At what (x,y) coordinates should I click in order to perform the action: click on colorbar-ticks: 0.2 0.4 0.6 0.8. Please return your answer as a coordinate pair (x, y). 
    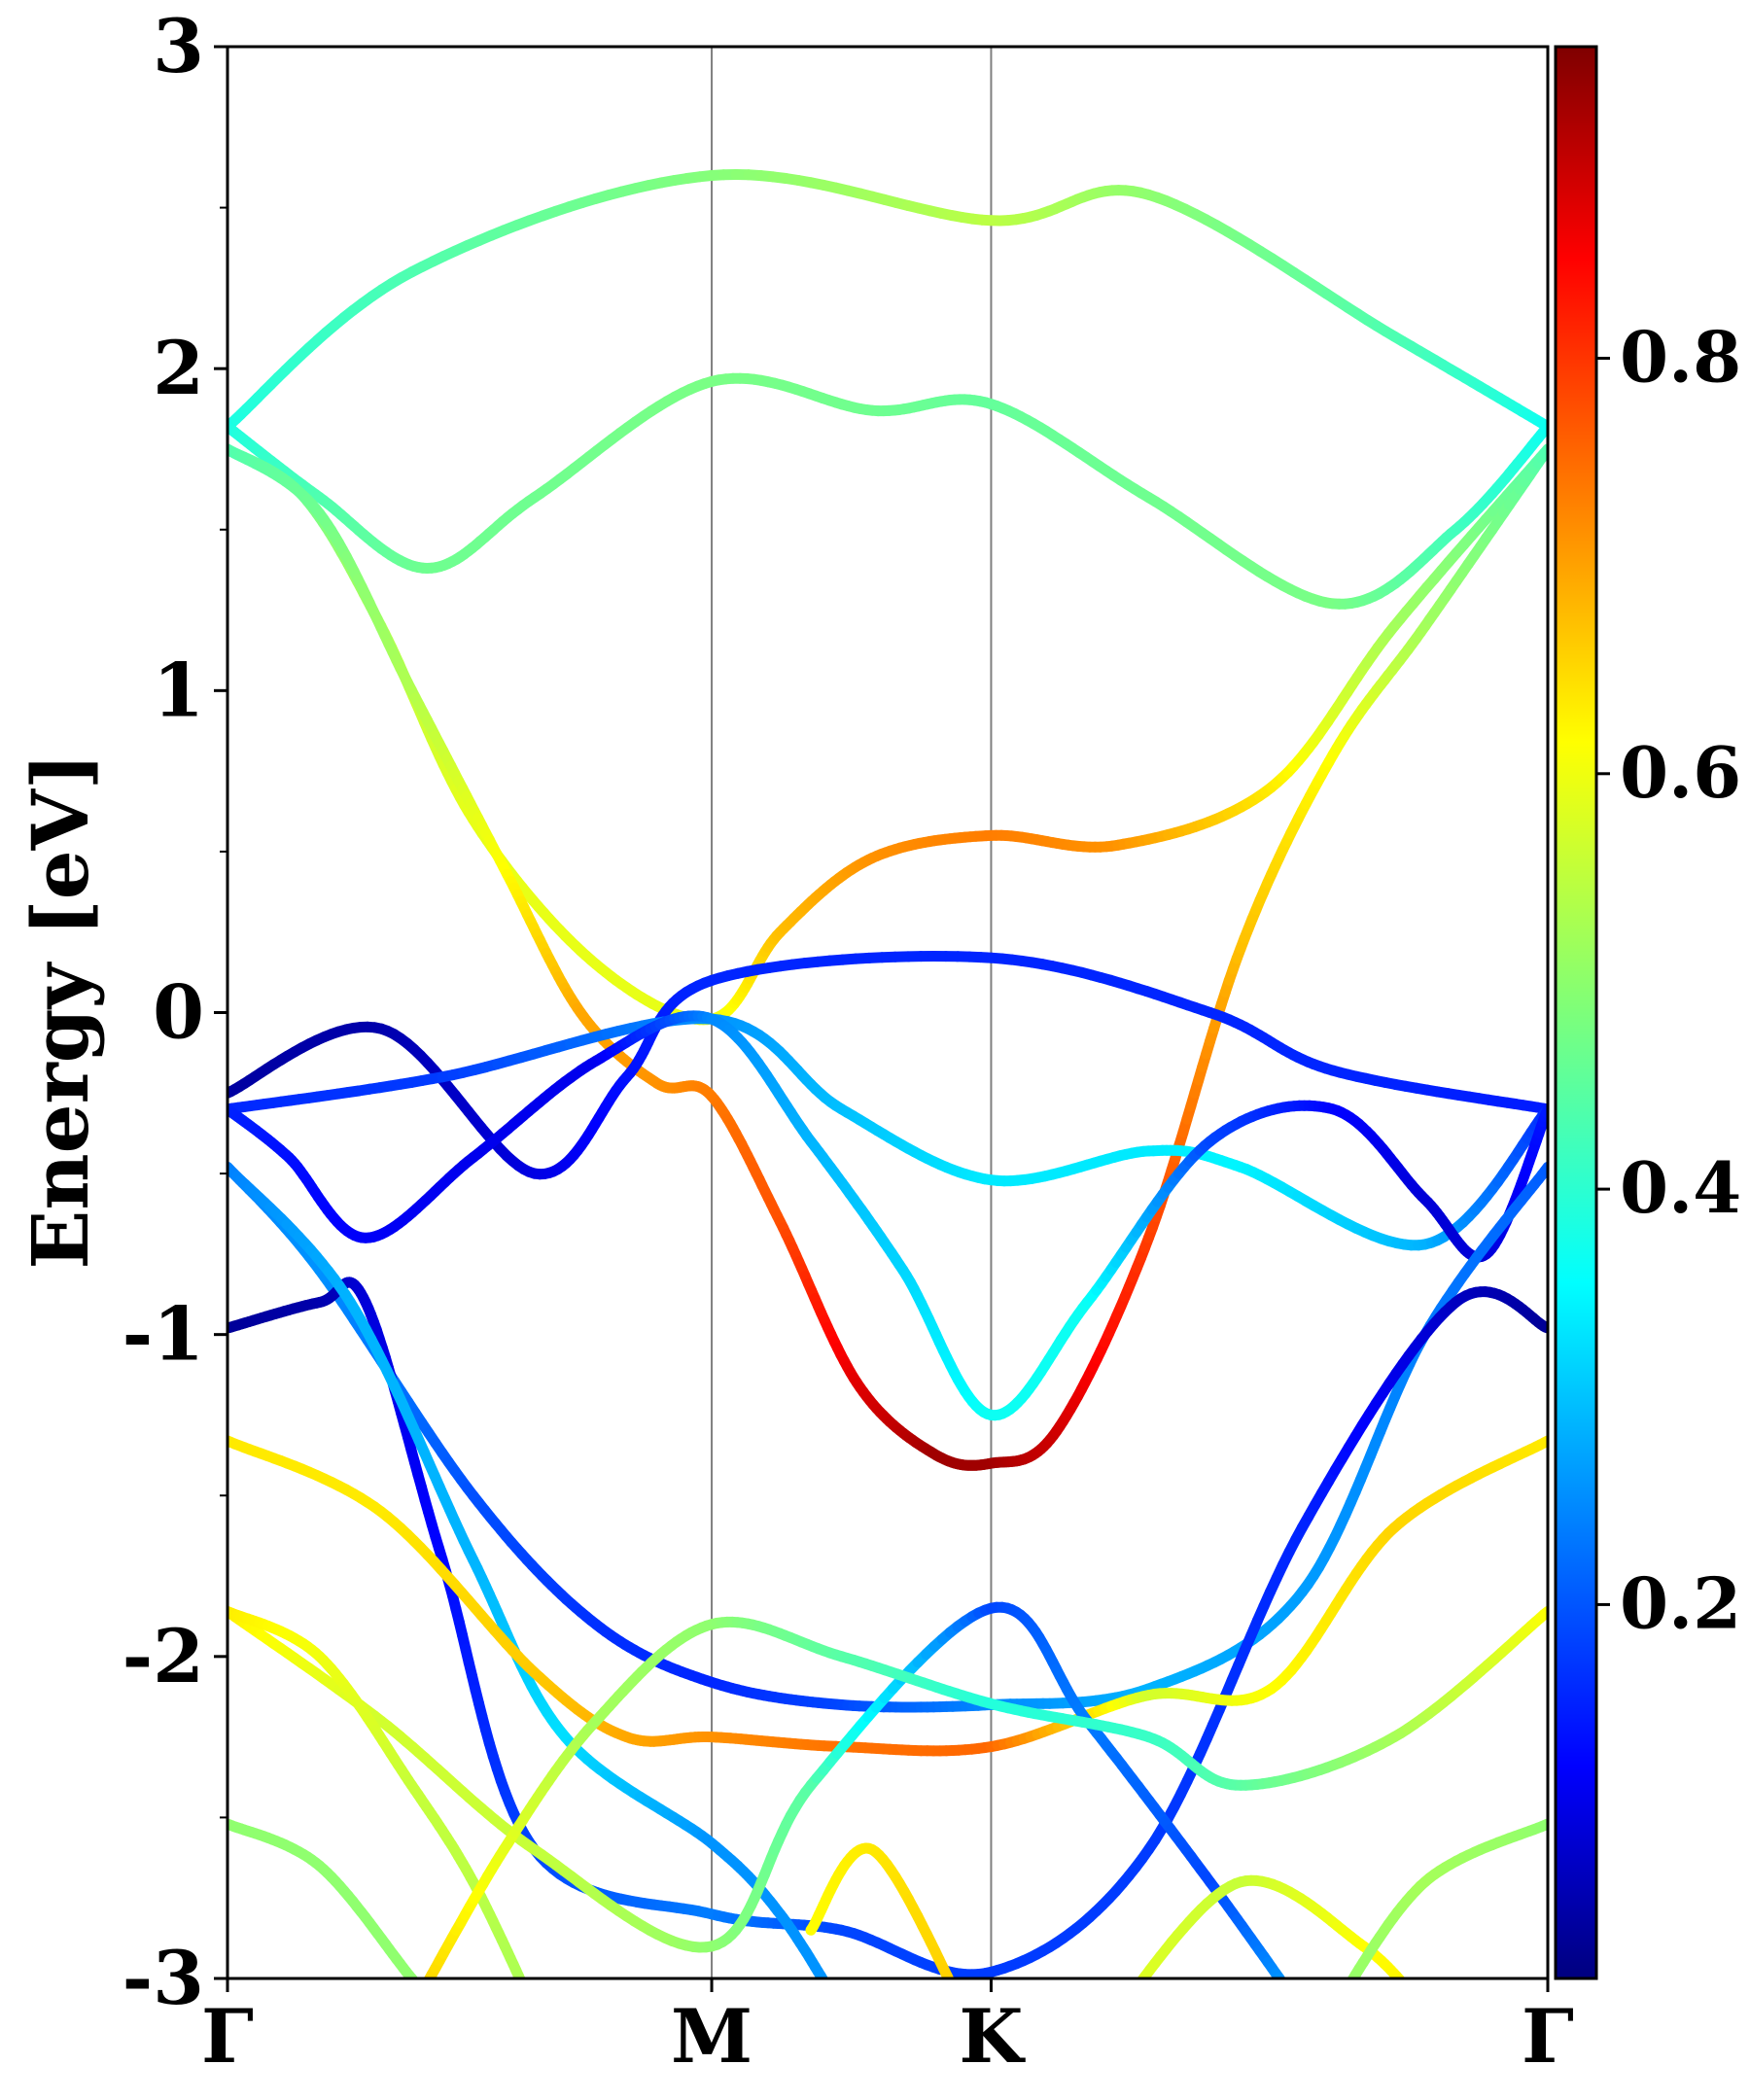
    Looking at the image, I should click on (1668, 979).